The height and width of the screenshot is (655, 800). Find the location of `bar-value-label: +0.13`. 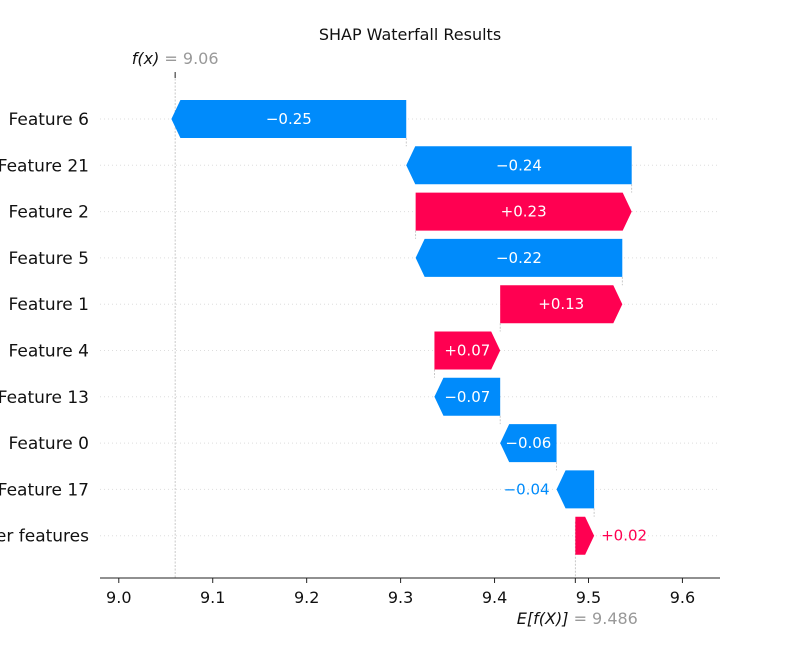

bar-value-label: +0.13 is located at coordinates (561, 304).